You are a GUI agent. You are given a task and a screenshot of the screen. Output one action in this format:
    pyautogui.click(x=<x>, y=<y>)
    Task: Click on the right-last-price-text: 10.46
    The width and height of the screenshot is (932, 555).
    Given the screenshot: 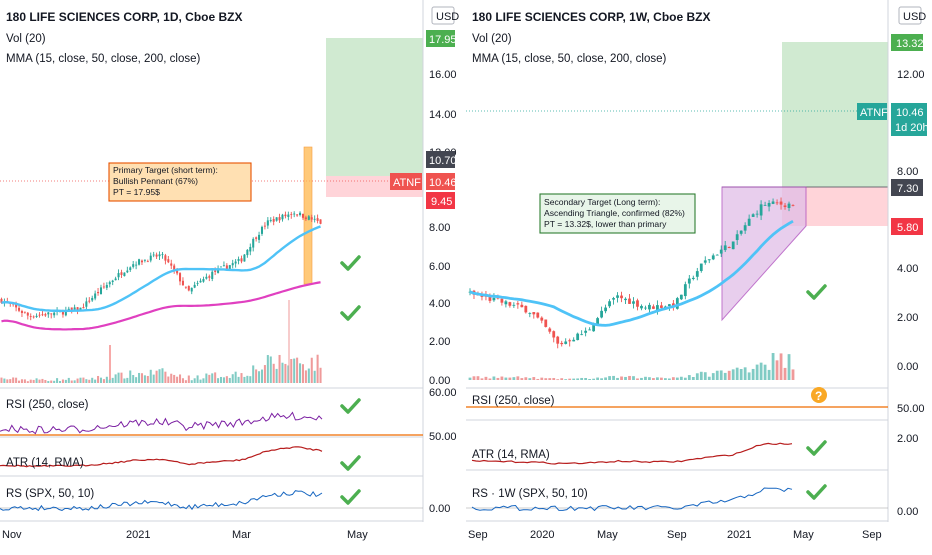 What is the action you would take?
    pyautogui.click(x=910, y=113)
    